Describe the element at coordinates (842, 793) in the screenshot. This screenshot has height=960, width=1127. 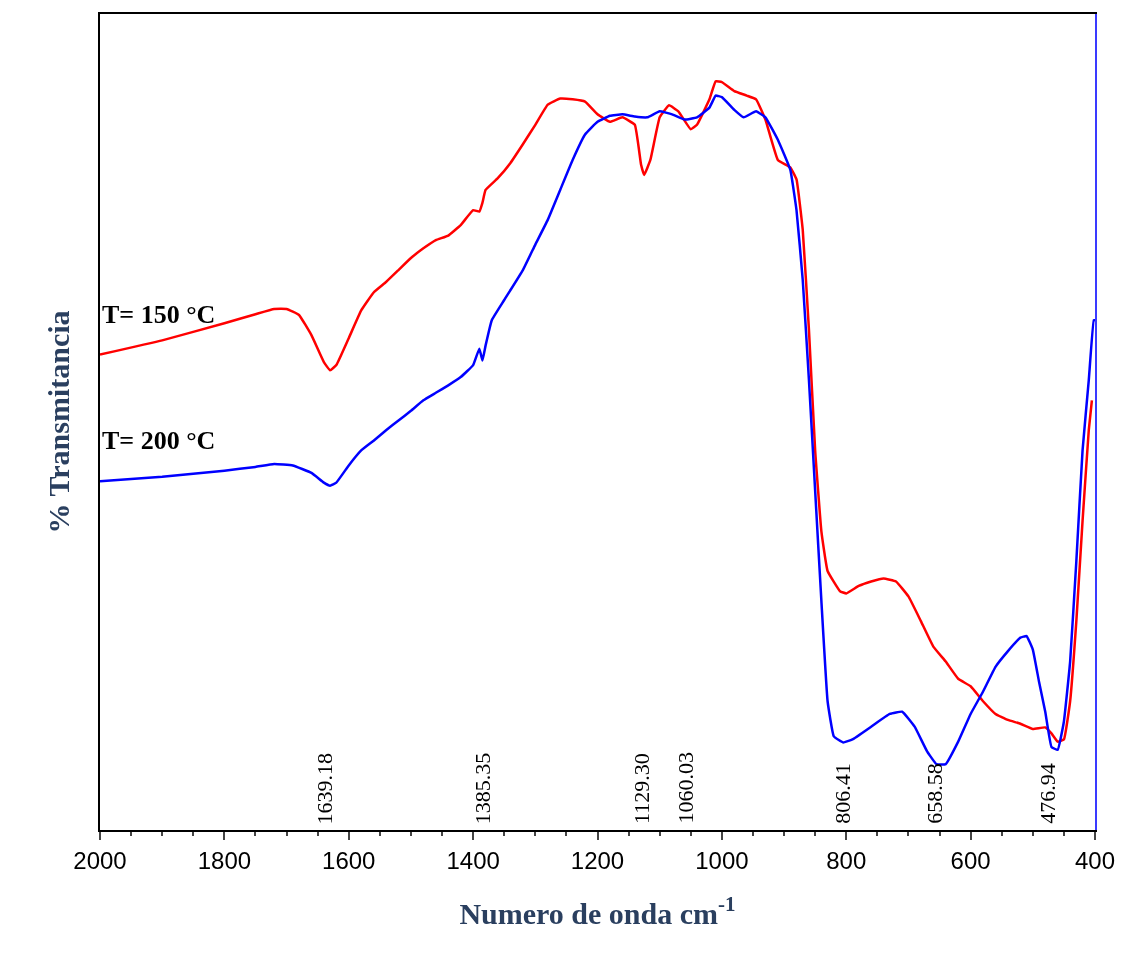
I see `annotation: 806.41` at that location.